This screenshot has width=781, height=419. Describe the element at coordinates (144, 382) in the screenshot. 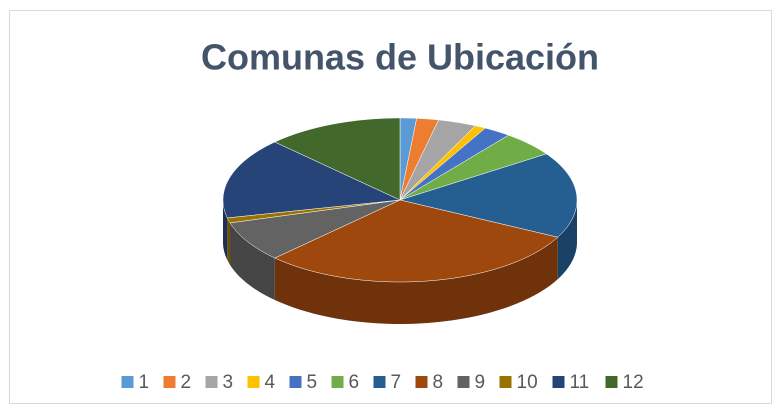

I see `legend-label: 1` at that location.